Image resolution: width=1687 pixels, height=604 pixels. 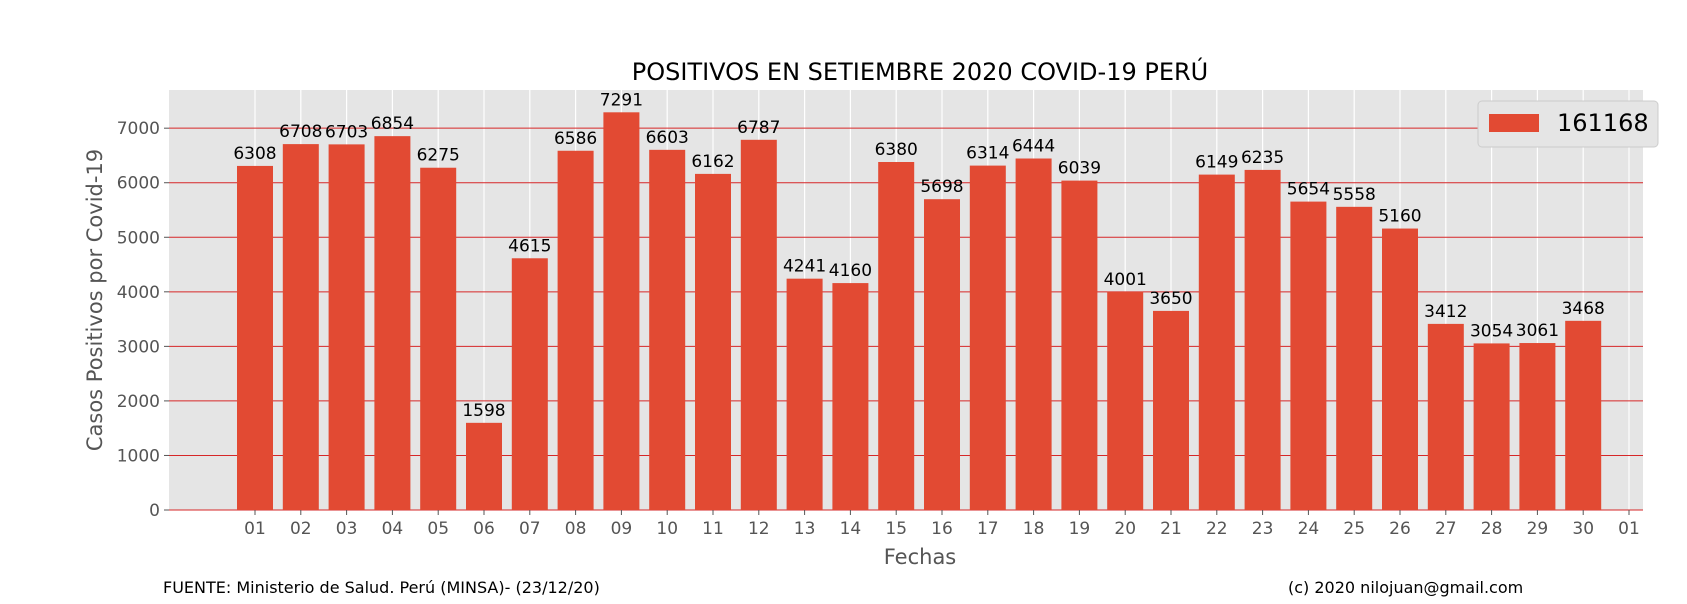 I want to click on bar-value-label: 6235, so click(x=1262, y=158).